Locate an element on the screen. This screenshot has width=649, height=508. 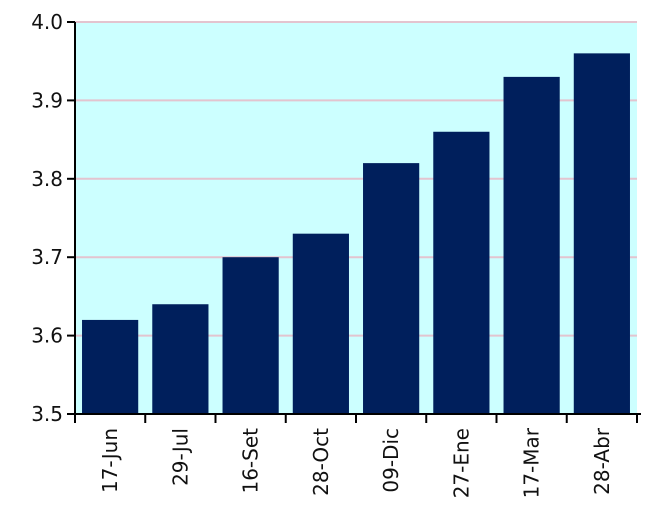
x-category-label-7: 28-Abr is located at coordinates (602, 461).